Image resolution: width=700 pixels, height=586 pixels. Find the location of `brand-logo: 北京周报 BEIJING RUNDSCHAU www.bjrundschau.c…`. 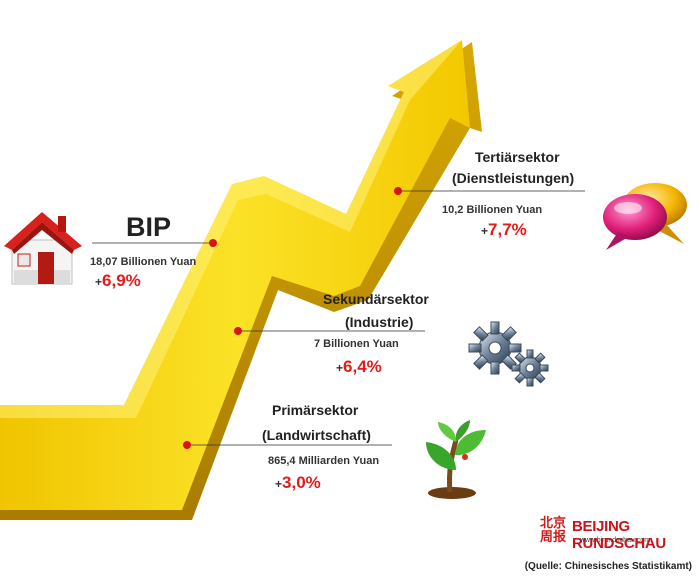

brand-logo: 北京周报 BEIJING RUNDSCHAU www.bjrundschau.c… is located at coordinates (620, 534).